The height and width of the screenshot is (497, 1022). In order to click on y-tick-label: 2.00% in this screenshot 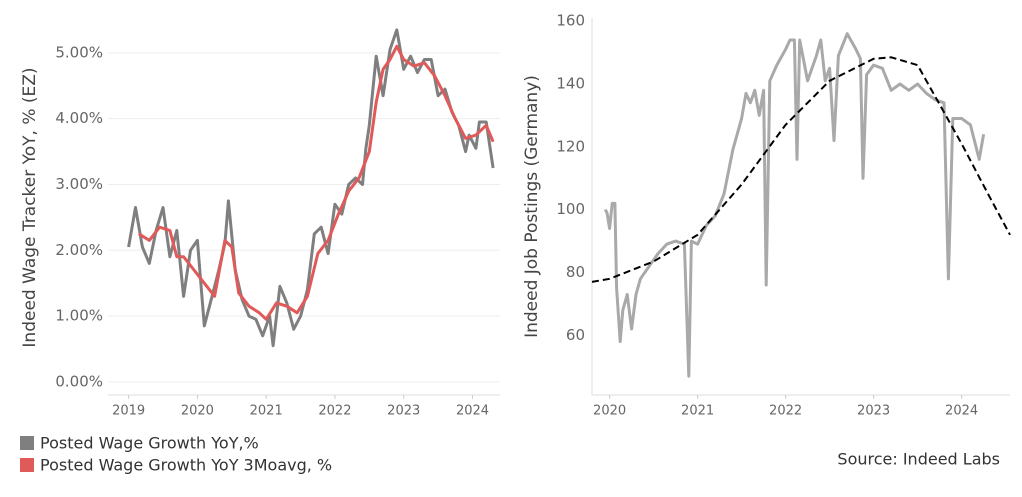, I will do `click(79, 250)`.